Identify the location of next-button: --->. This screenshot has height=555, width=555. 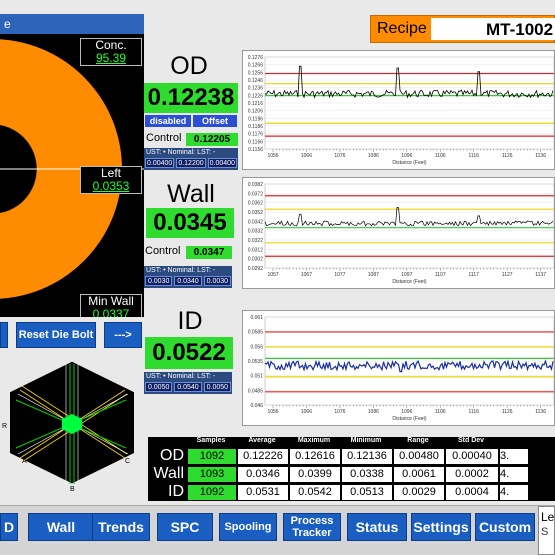
(123, 335).